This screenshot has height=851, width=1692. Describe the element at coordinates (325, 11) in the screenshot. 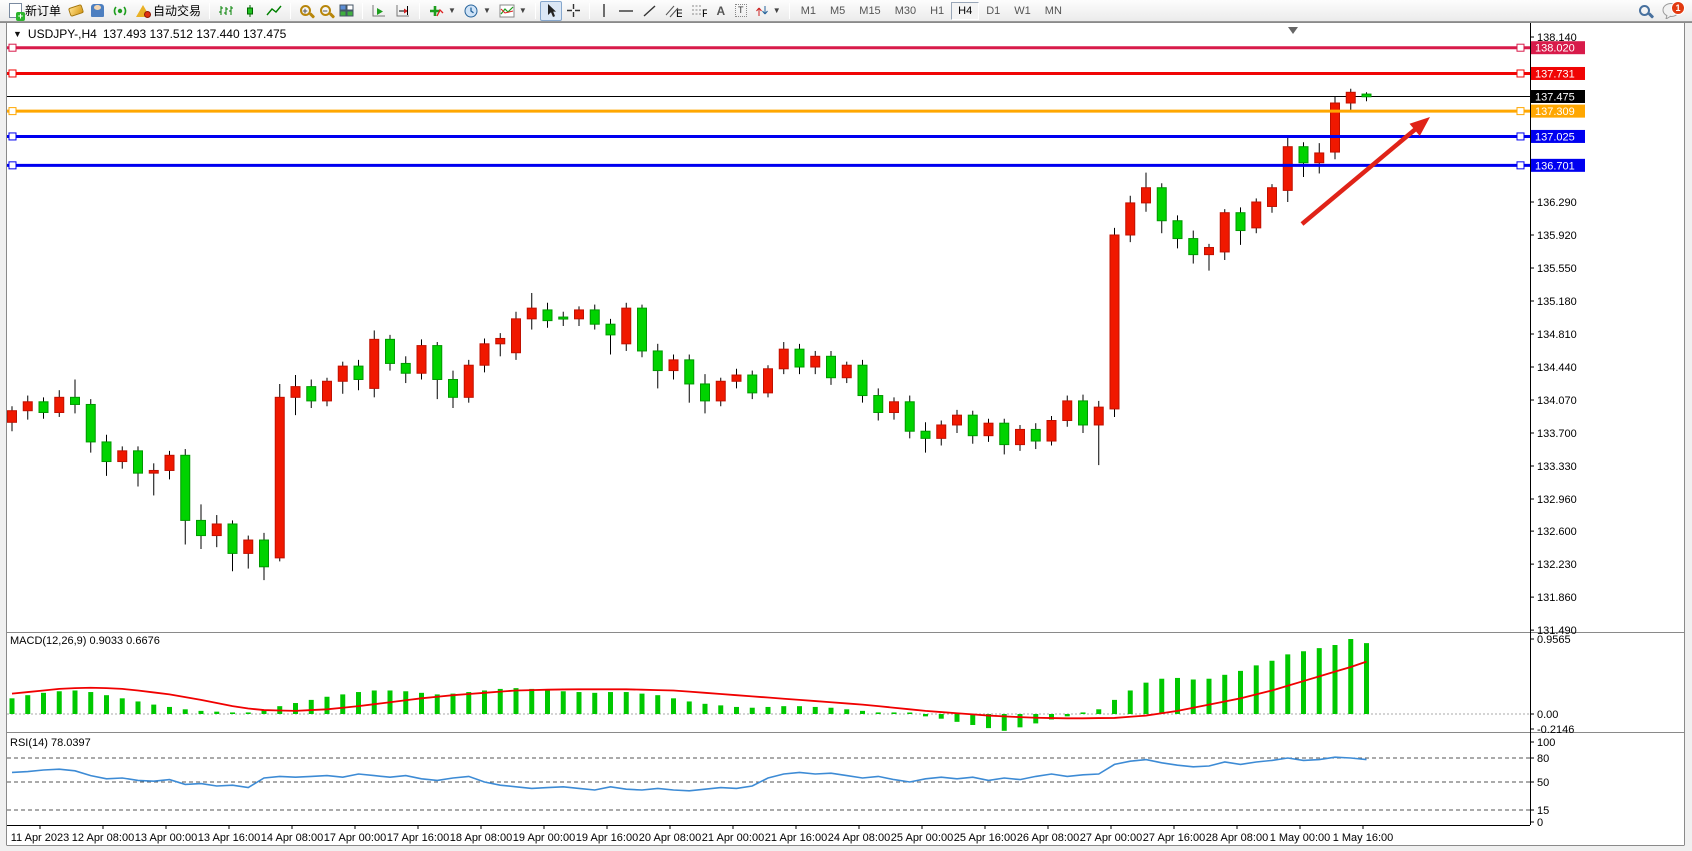

I see `zoom-out-button: −` at that location.